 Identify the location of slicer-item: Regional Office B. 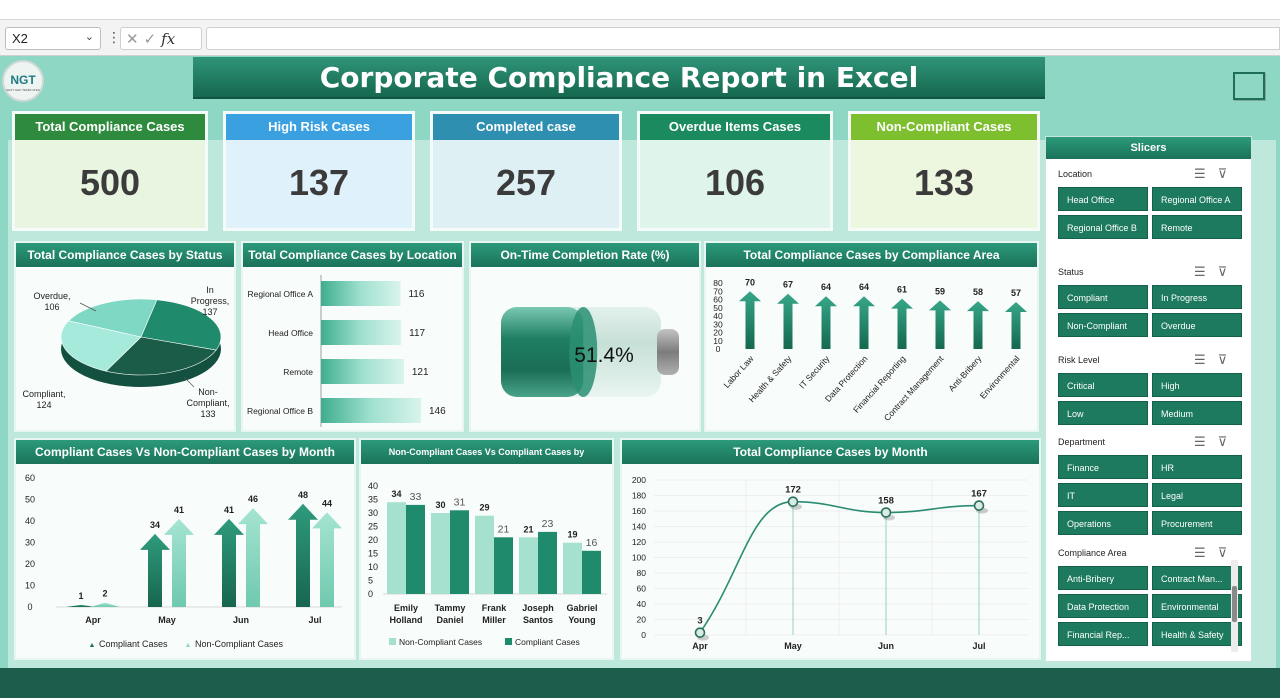
(1103, 227).